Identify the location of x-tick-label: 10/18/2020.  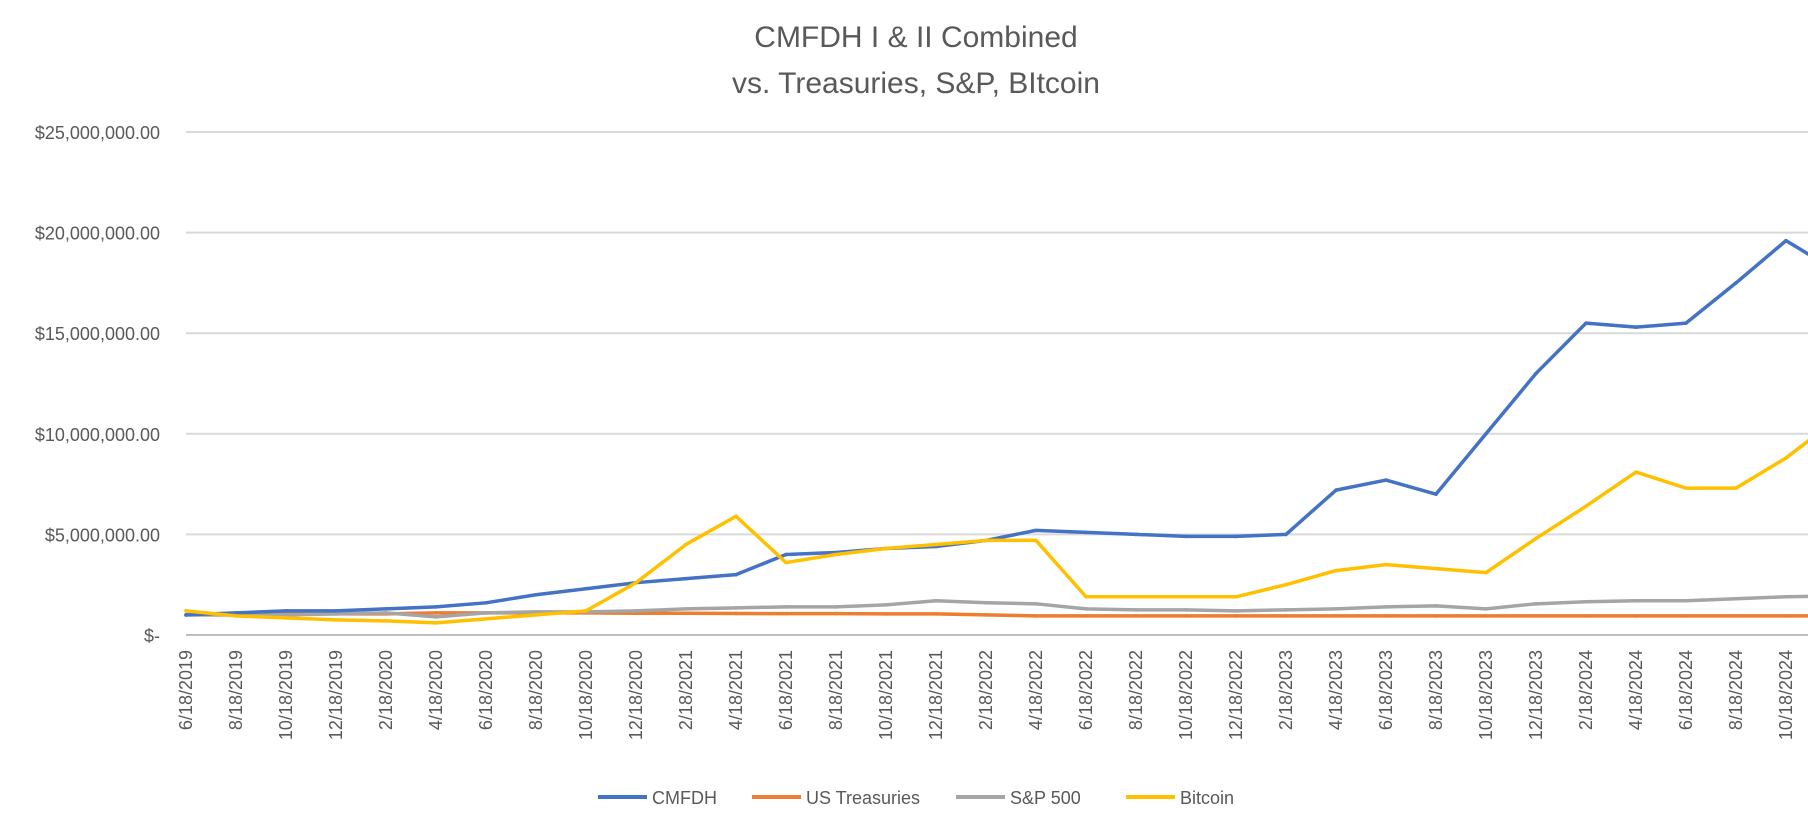
(586, 695).